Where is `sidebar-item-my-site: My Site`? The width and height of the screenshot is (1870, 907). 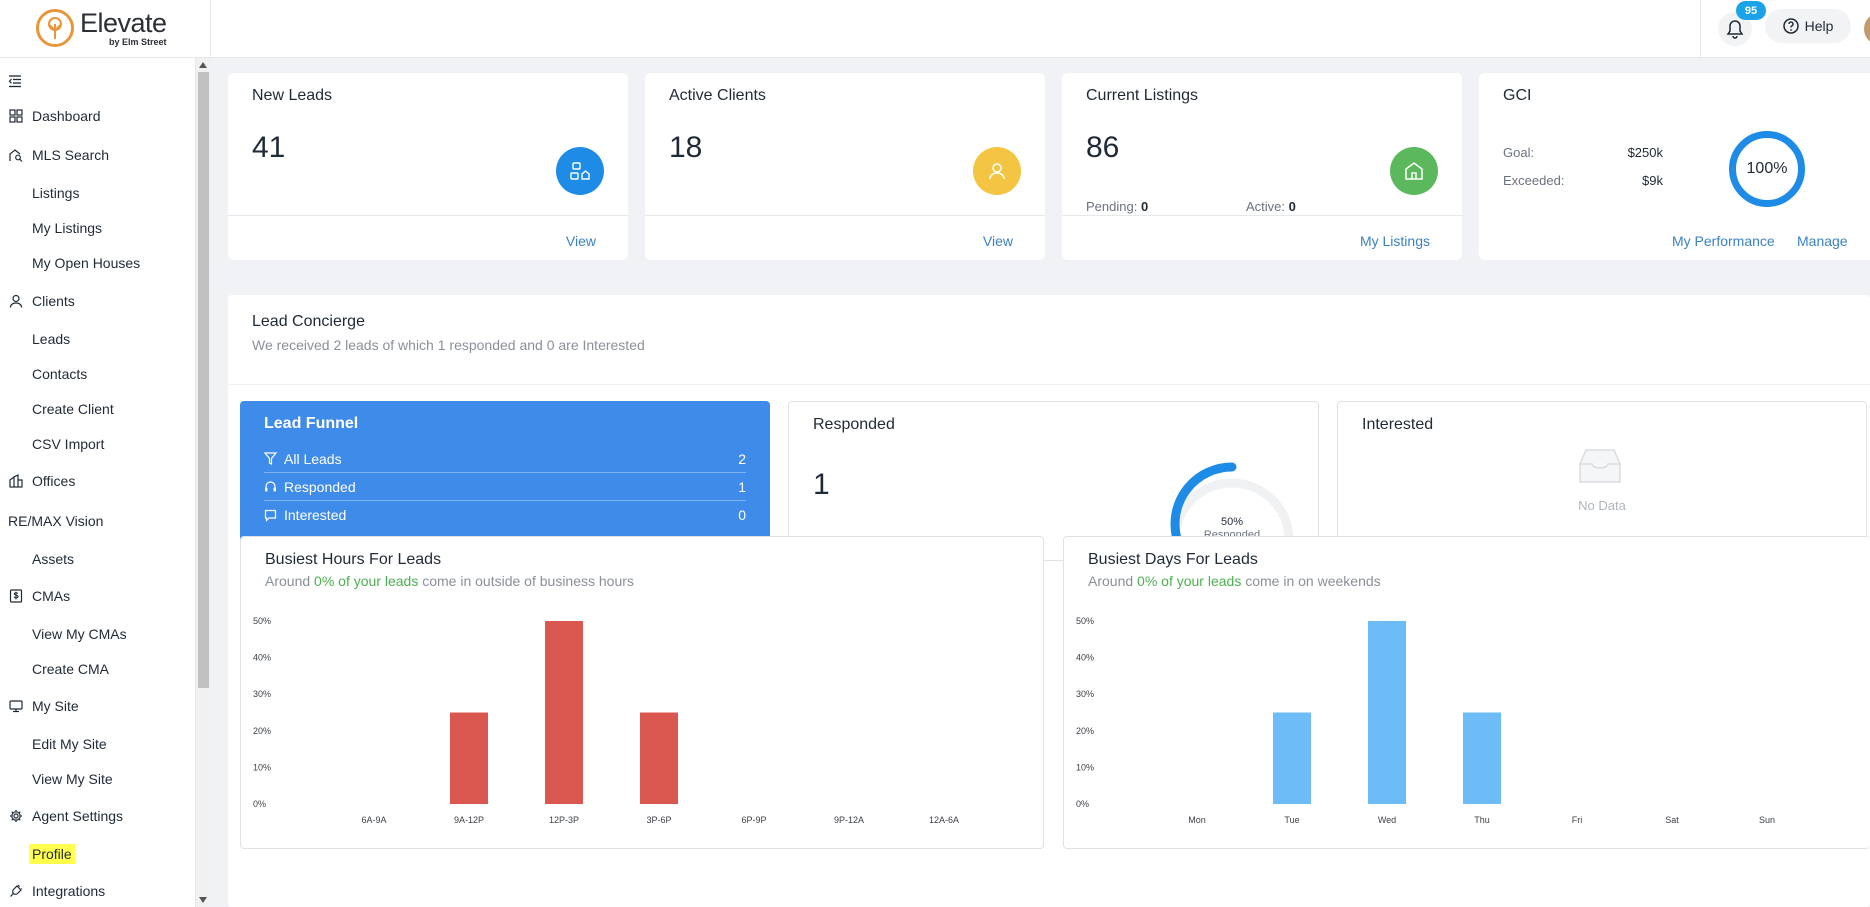 sidebar-item-my-site: My Site is located at coordinates (39, 706).